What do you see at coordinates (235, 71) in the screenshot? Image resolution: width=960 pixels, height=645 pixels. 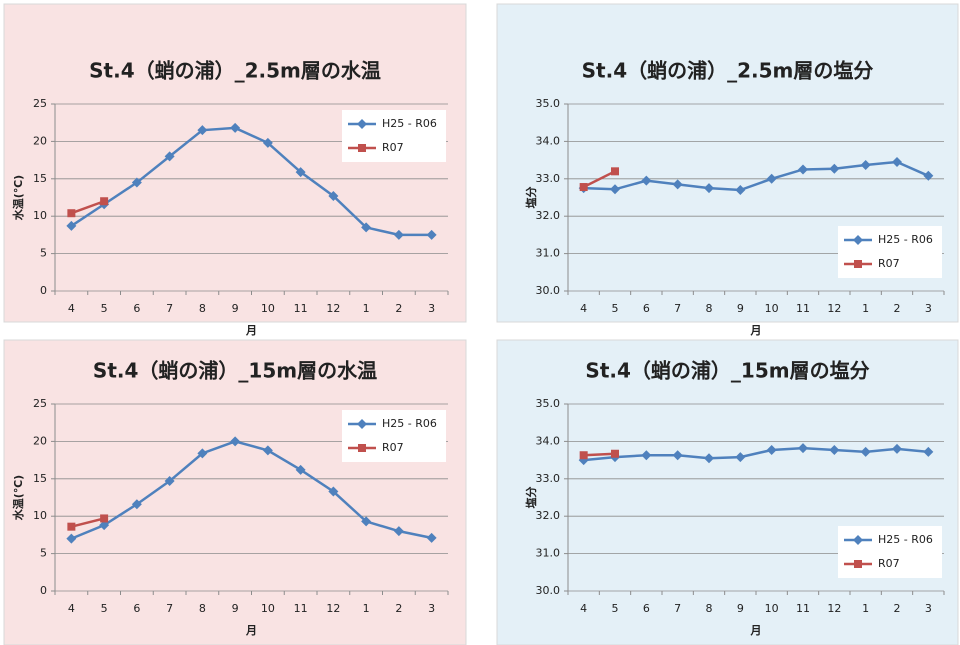 I see `chart-title: St.4（蛸の浦）_2.5m層の水温` at bounding box center [235, 71].